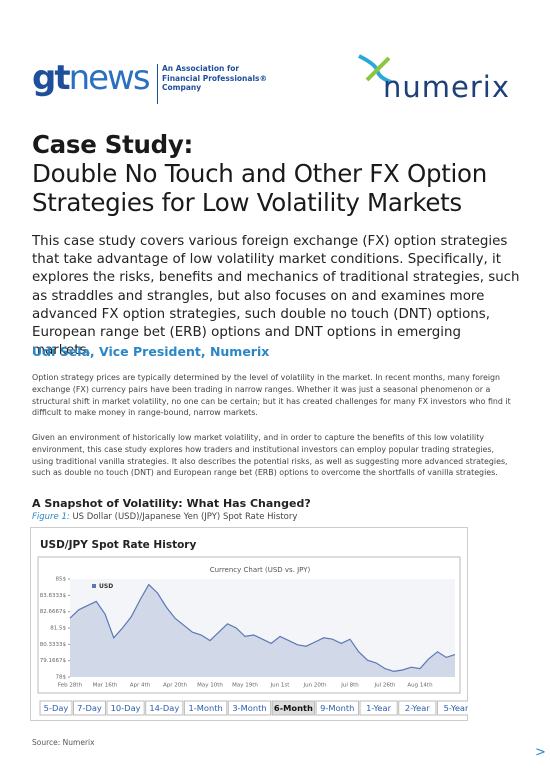  I want to click on gt-logo: gtnews, so click(91, 78).